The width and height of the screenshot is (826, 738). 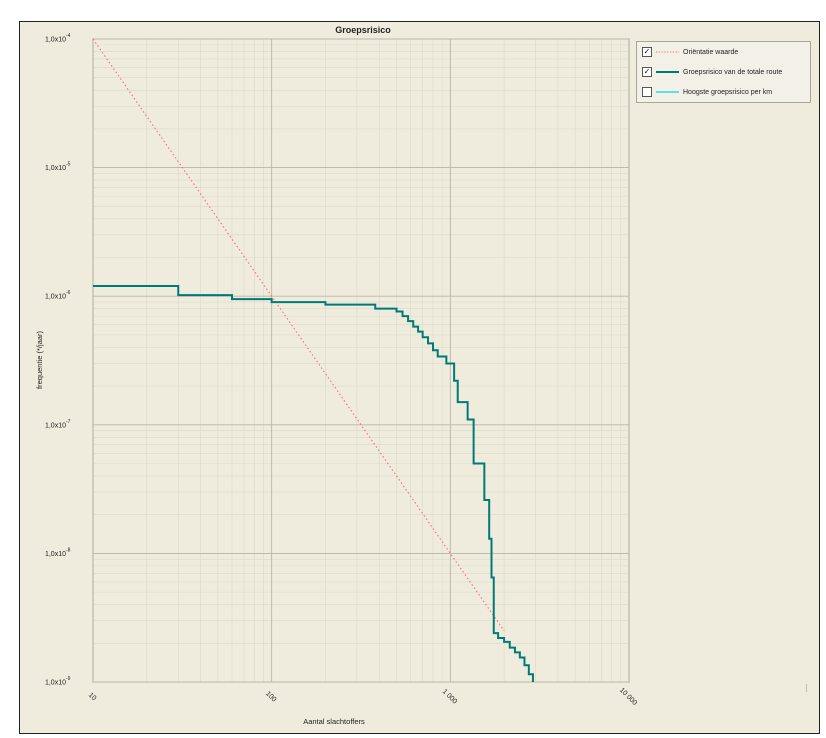 What do you see at coordinates (68, 165) in the screenshot?
I see `y-tick-exponent: -5` at bounding box center [68, 165].